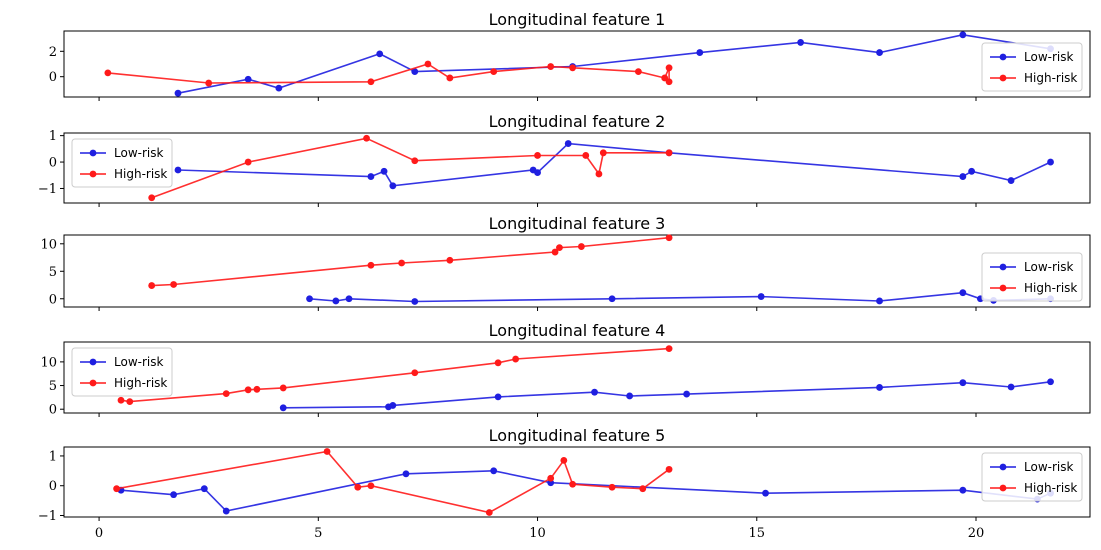 The width and height of the screenshot is (1101, 550). Describe the element at coordinates (537, 533) in the screenshot. I see `x-tick-label: 10` at that location.